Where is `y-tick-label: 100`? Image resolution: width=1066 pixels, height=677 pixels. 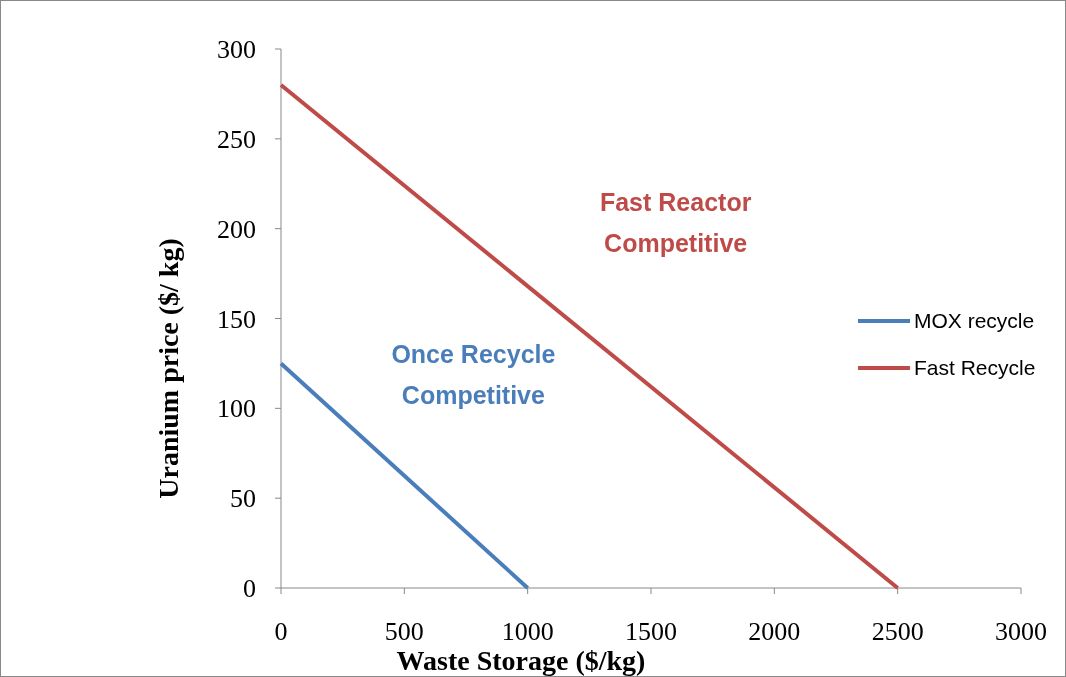 y-tick-label: 100 is located at coordinates (236, 409).